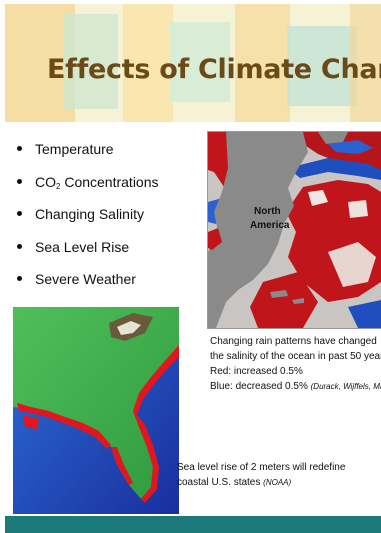 The width and height of the screenshot is (381, 533). I want to click on footer-bar, so click(193, 524).